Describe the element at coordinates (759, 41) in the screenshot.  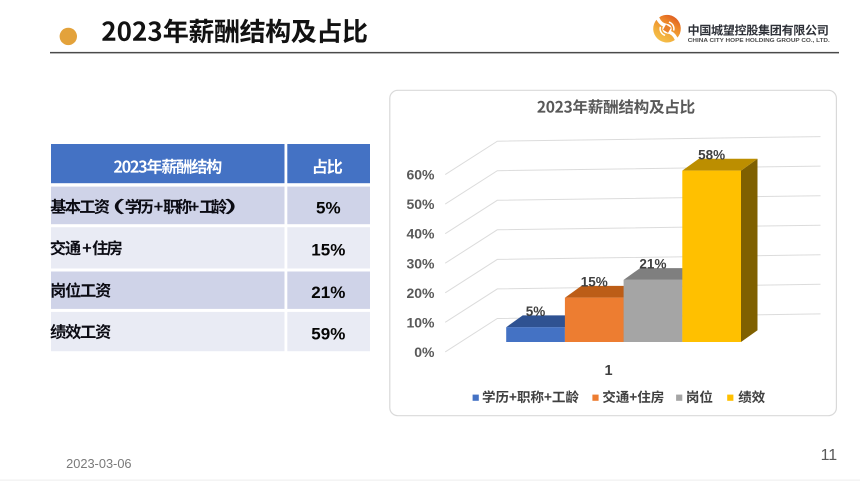
I see `svg-text:CHINA CITY HOPE HOLDING GROUP: CHINA CITY HOPE HOLDING GROUP CO., LTD.` at that location.